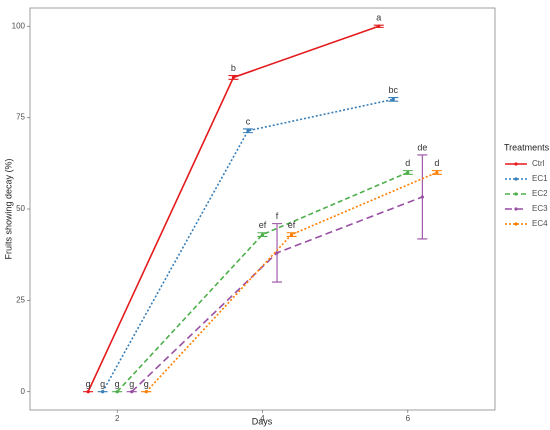 The image size is (550, 430). What do you see at coordinates (23, 391) in the screenshot?
I see `y-tick-label: 0` at bounding box center [23, 391].